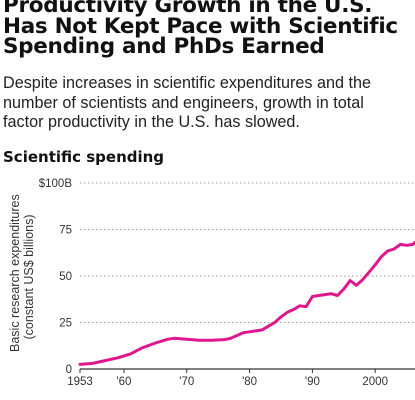 The width and height of the screenshot is (415, 400). What do you see at coordinates (375, 382) in the screenshot?
I see `x-tick-label: 2000` at bounding box center [375, 382].